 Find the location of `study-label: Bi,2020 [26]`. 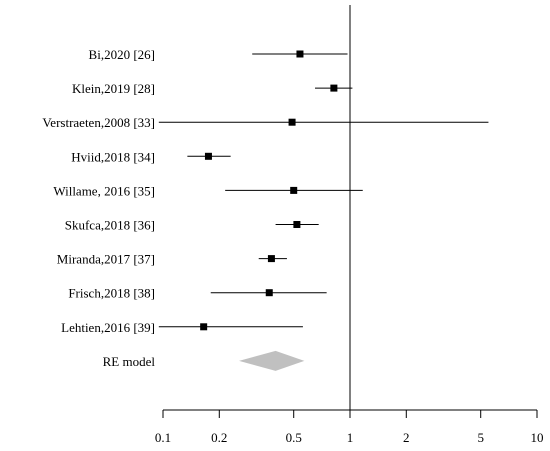

study-label: Bi,2020 [26] is located at coordinates (122, 54).